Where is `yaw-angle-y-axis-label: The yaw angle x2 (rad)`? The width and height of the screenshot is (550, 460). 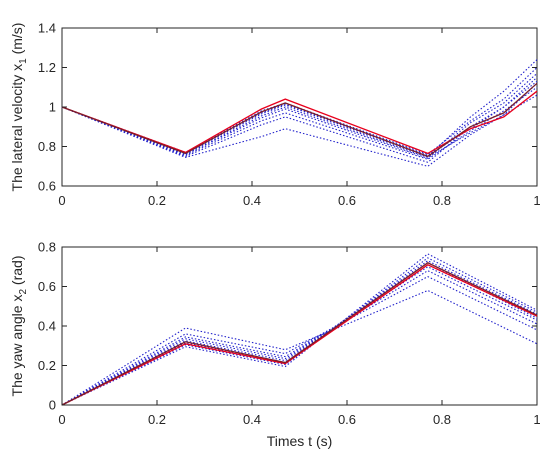 yaw-angle-y-axis-label: The yaw angle x2 (rad) is located at coordinates (19, 326).